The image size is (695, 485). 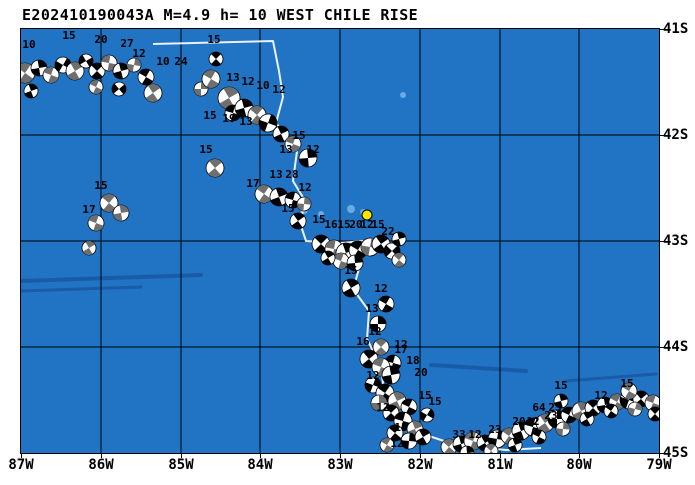 What do you see at coordinates (458, 434) in the screenshot?
I see `depth-label: 33` at bounding box center [458, 434].